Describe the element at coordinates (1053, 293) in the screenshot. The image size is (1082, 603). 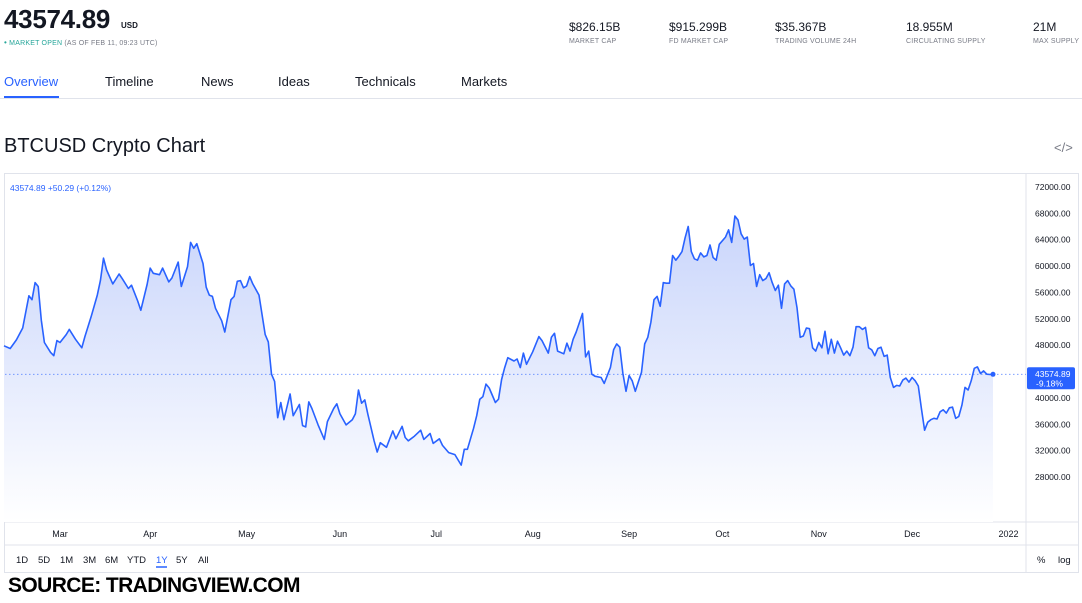
I see `y-tick-label: 56000.00` at that location.